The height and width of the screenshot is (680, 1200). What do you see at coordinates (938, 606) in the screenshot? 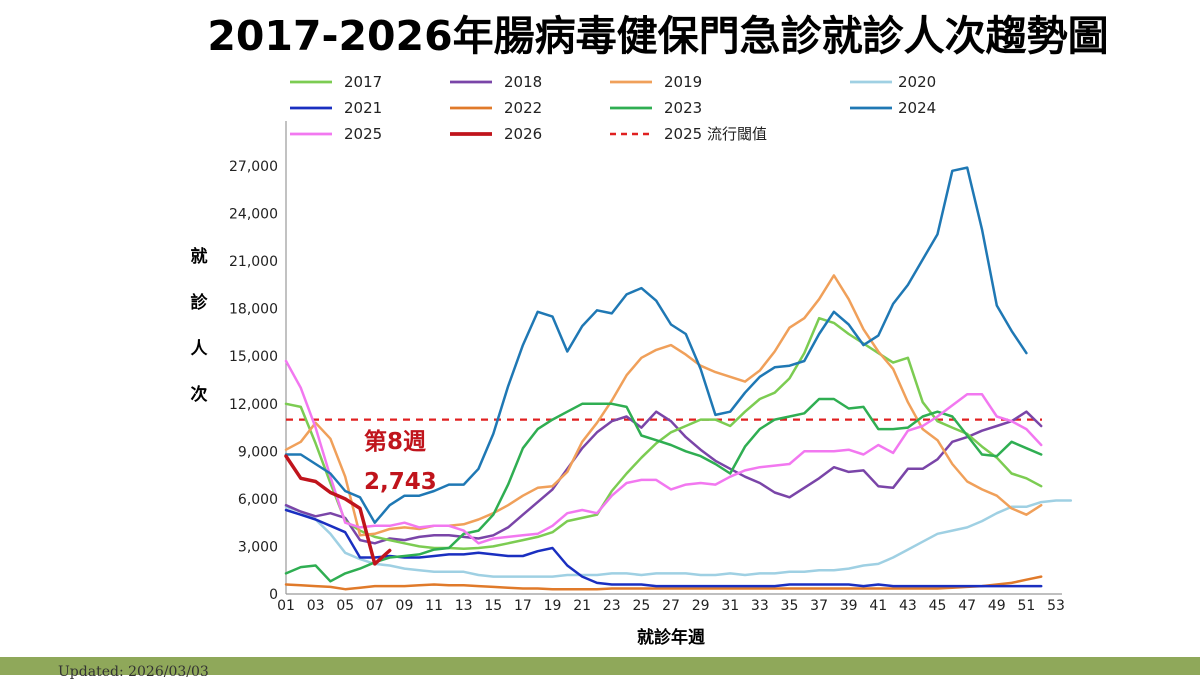
I see `x-tick-label: 45` at bounding box center [938, 606].